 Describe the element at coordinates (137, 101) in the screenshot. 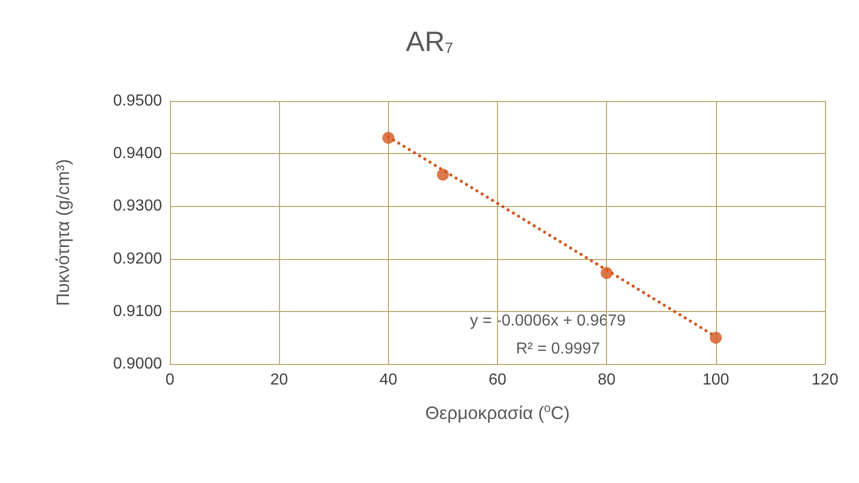

I see `y-tick-label: 0.9500` at that location.